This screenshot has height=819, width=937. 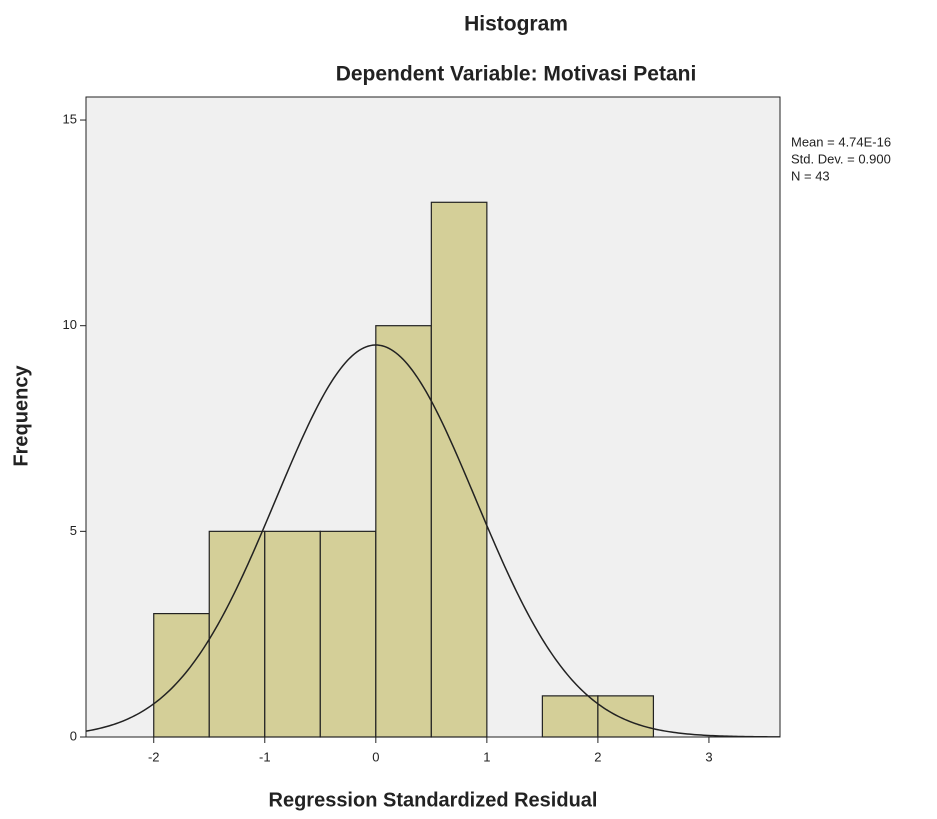 What do you see at coordinates (597, 756) in the screenshot?
I see `x-tick-label: 2` at bounding box center [597, 756].